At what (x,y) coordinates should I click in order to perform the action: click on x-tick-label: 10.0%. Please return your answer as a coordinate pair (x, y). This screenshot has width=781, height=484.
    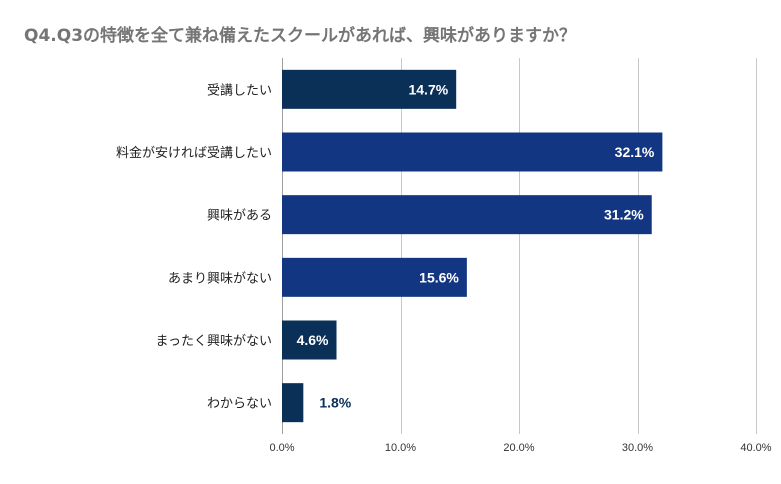
    Looking at the image, I should click on (400, 448).